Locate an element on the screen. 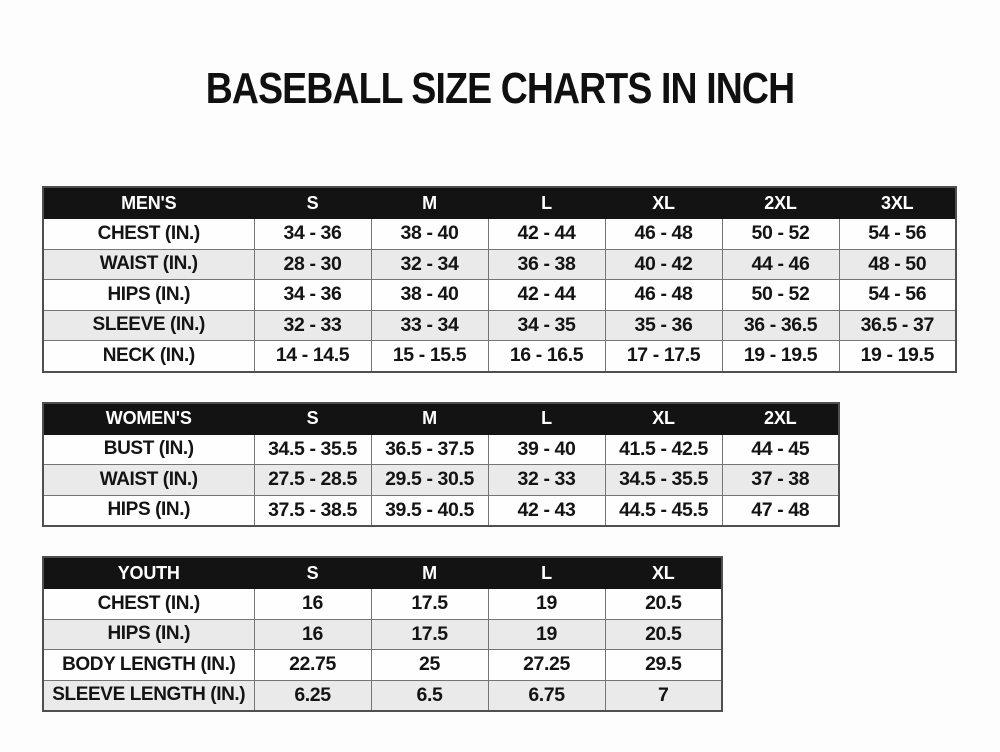 The width and height of the screenshot is (1000, 752). measurement-value: 33 - 34 is located at coordinates (429, 325).